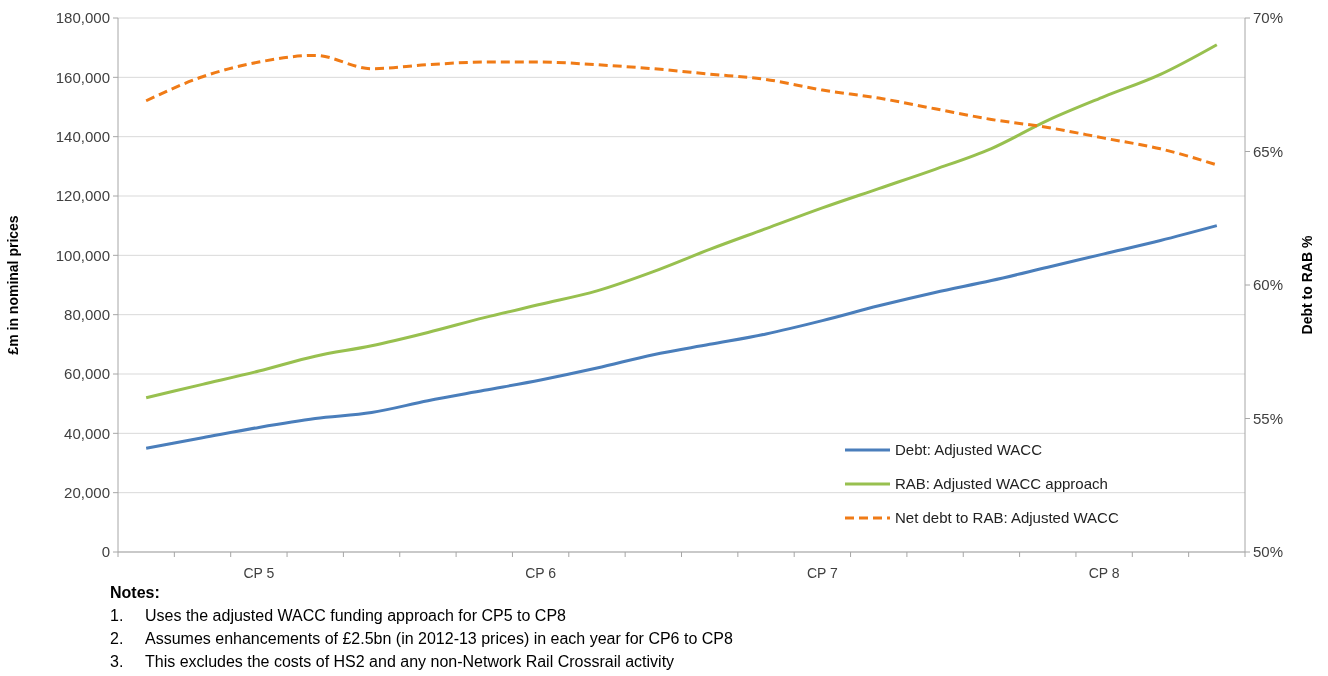  I want to click on text: 1. Uses the adjusted WACC funding approach for CP5 to CP8, so click(338, 615).